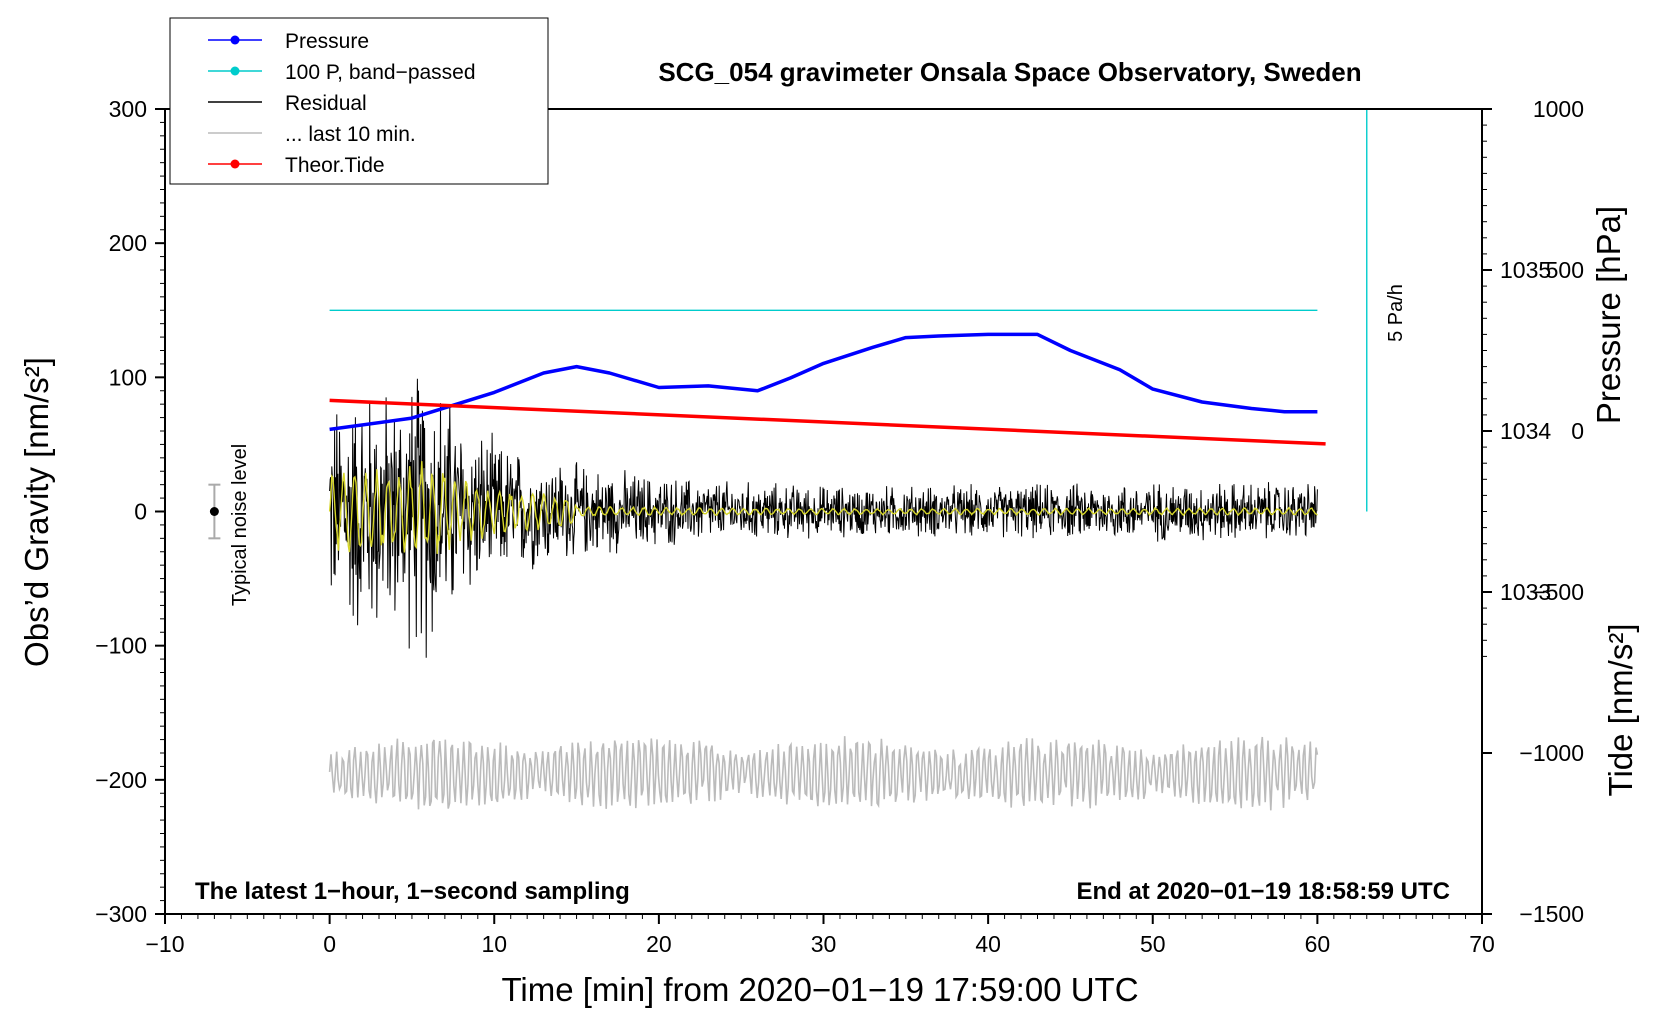 Image resolution: width=1660 pixels, height=1020 pixels. Describe the element at coordinates (824, 944) in the screenshot. I see `x-tick-label: 30` at that location.